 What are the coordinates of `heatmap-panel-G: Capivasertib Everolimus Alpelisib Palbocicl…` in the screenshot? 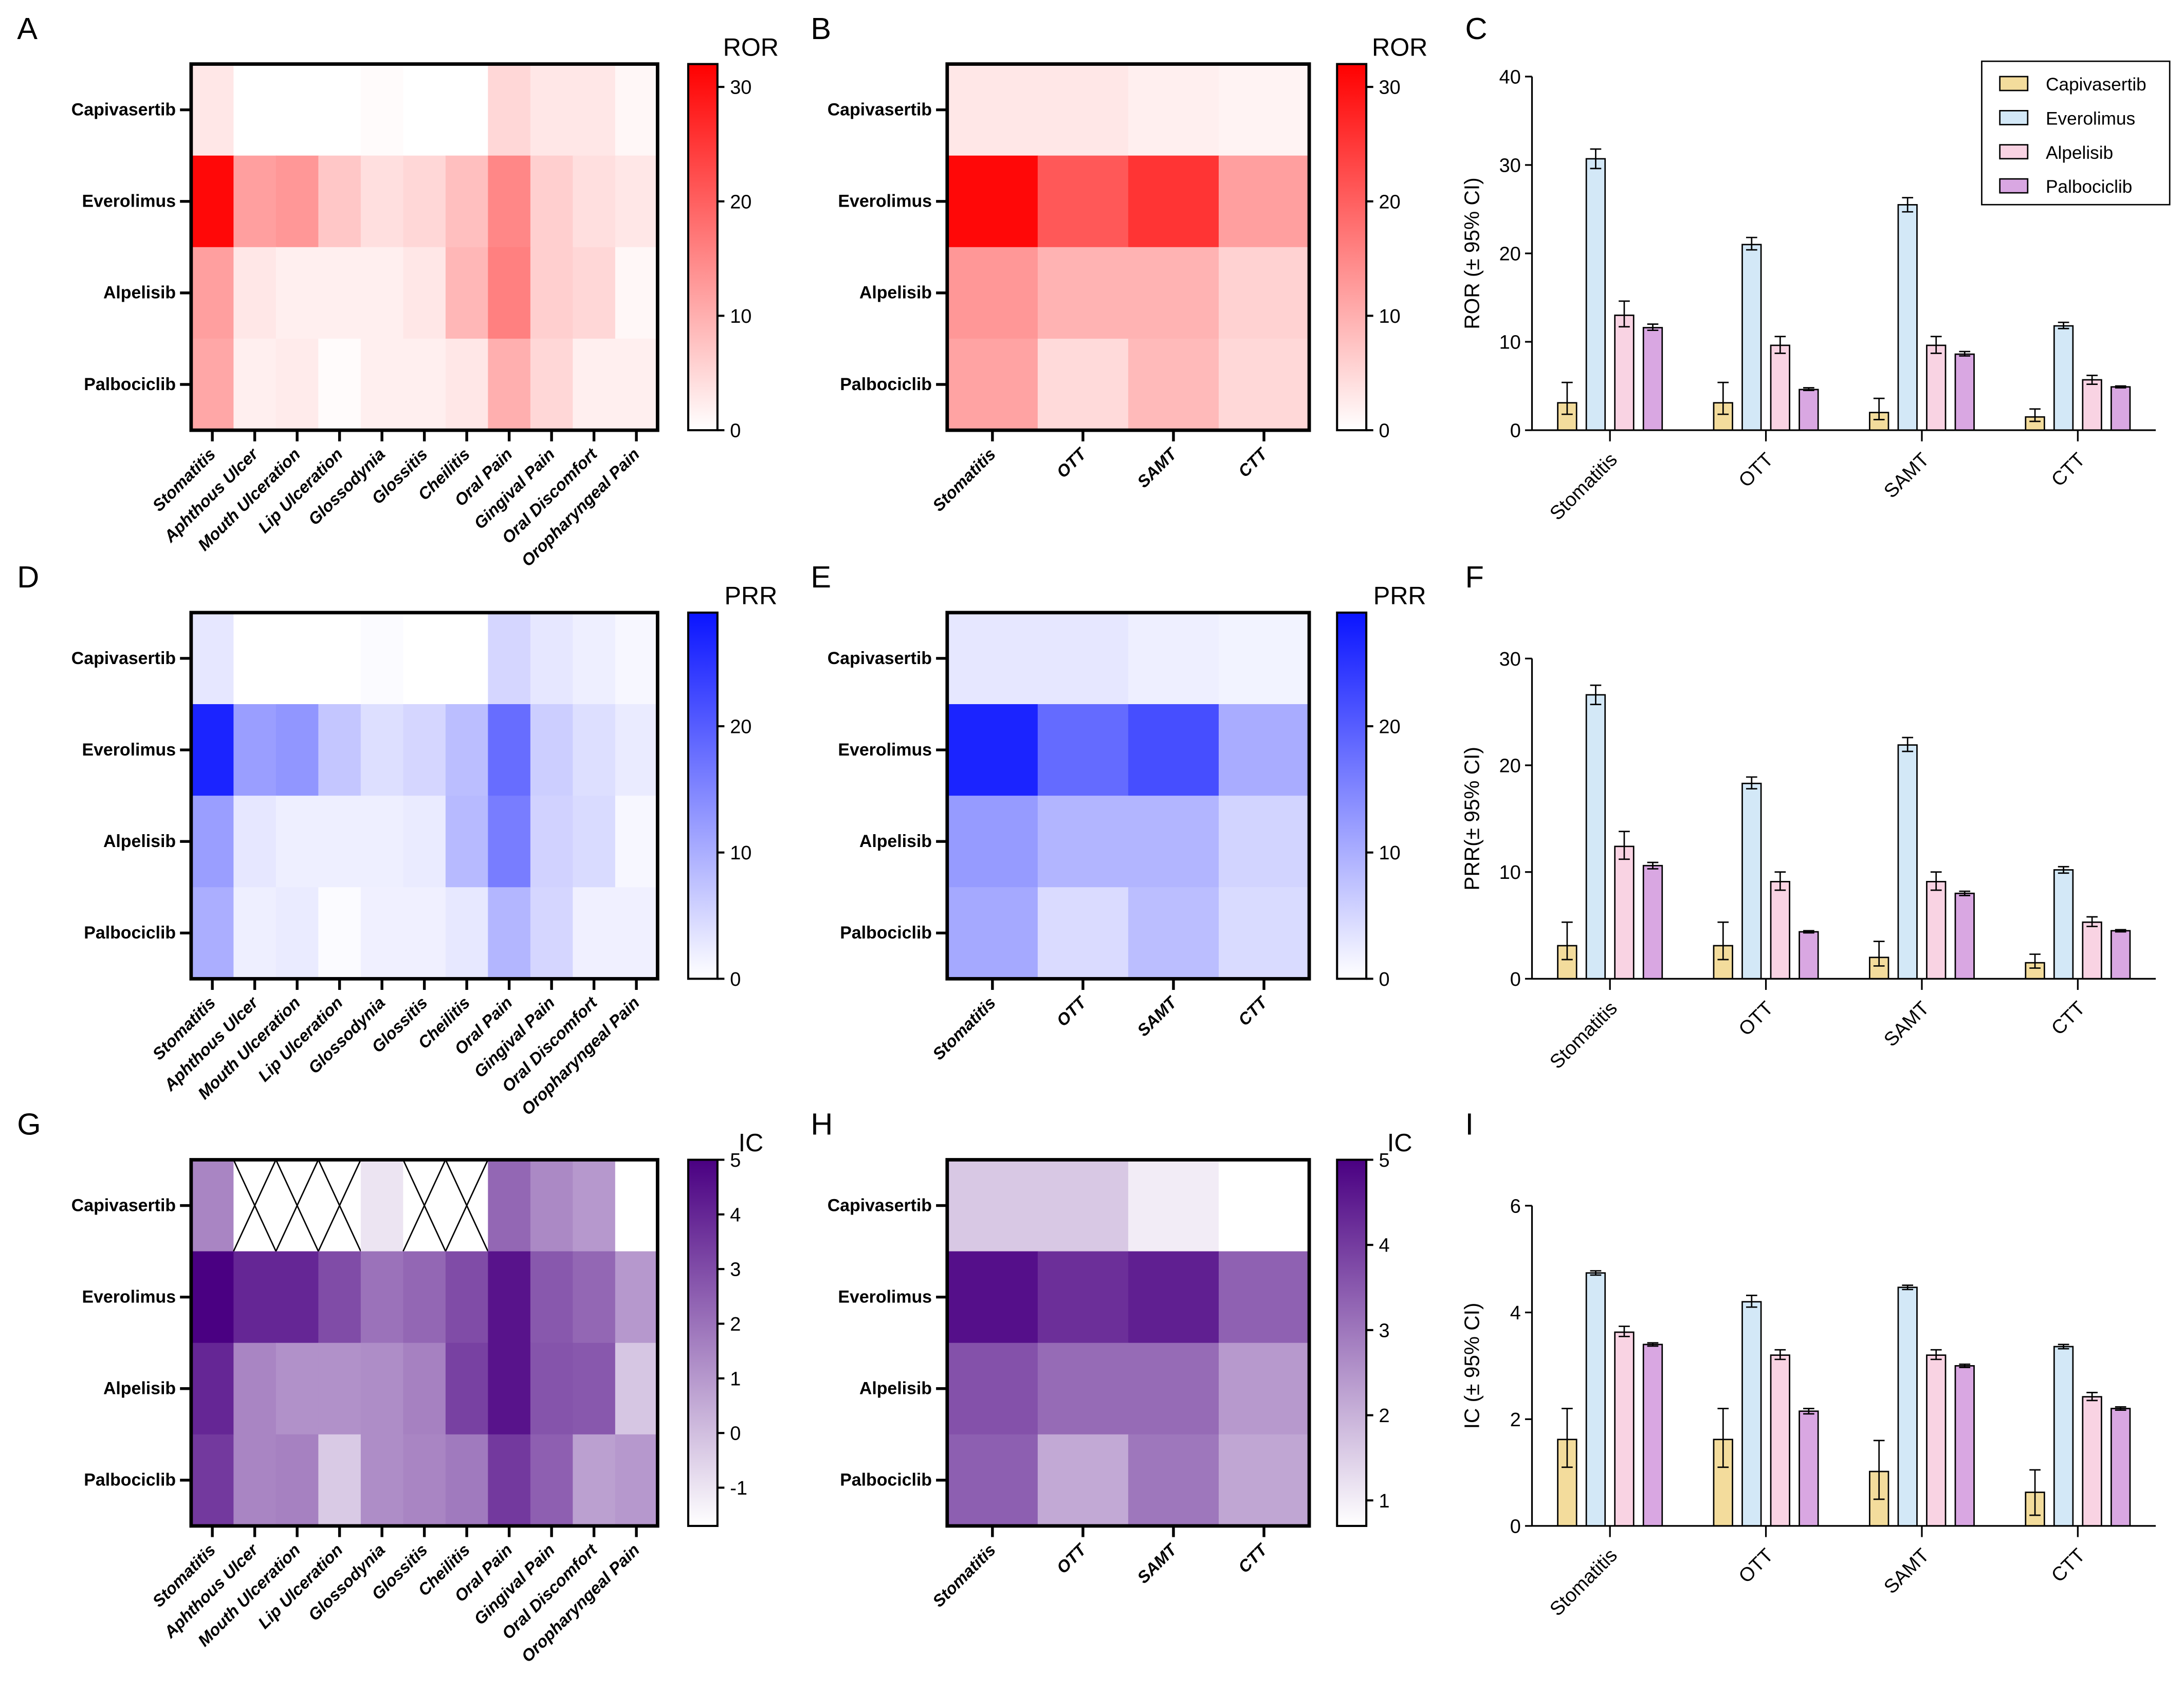 It's located at (417, 1397).